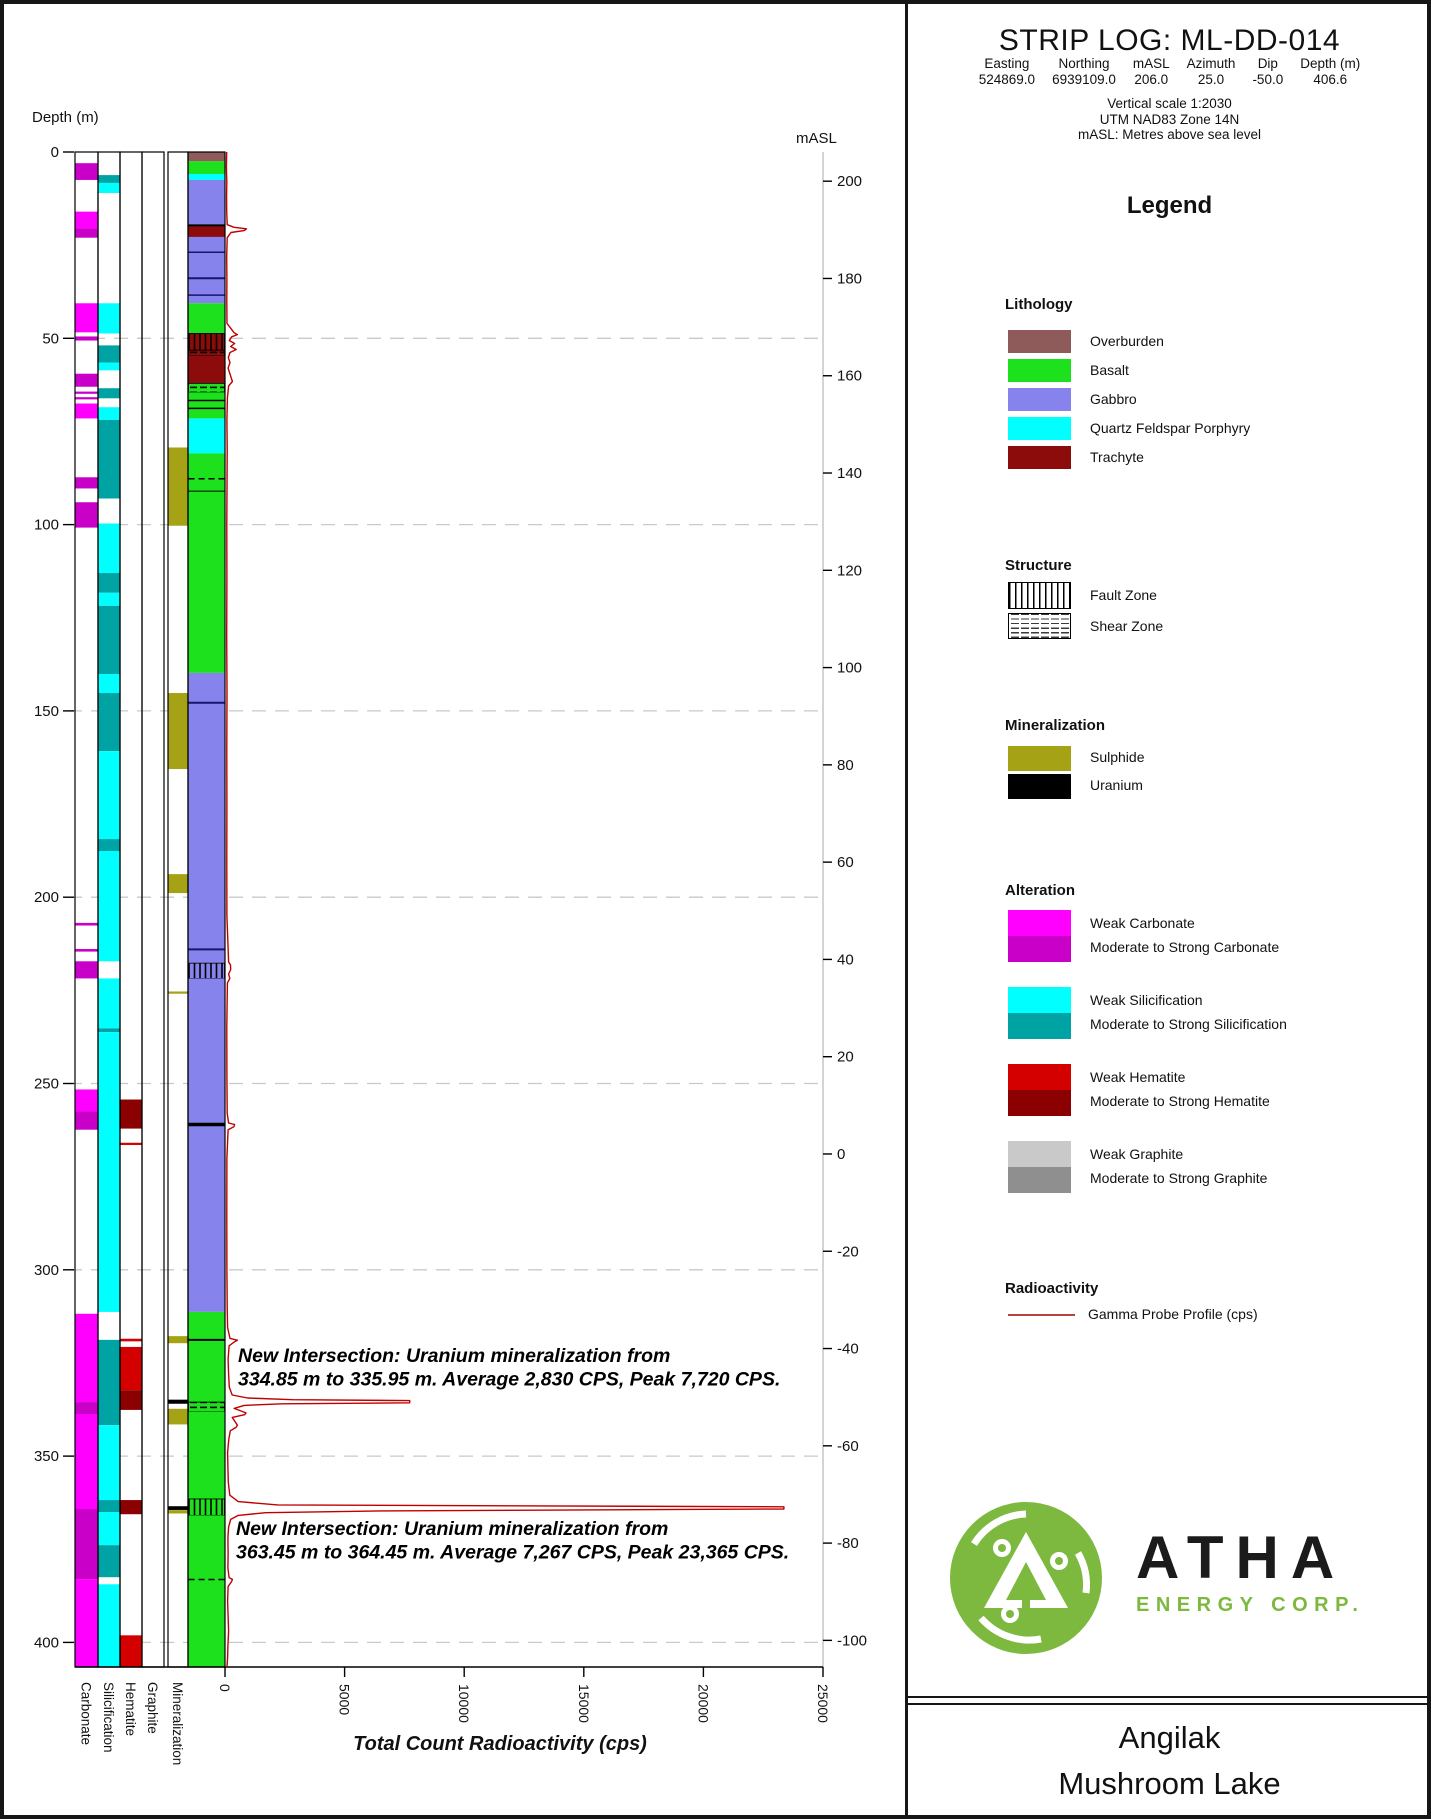 The width and height of the screenshot is (1431, 1819). Describe the element at coordinates (849, 278) in the screenshot. I see `masl-tick-label-180: 180` at that location.